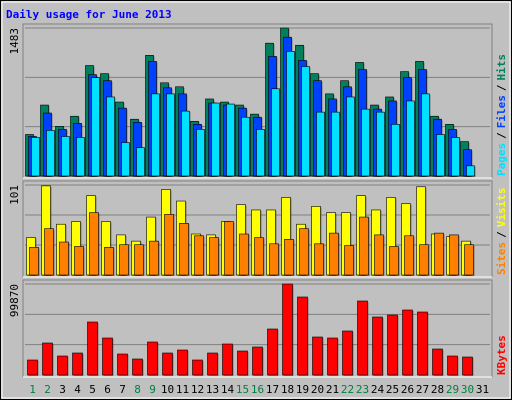 Image resolution: width=512 pixels, height=400 pixels. I want to click on x-tick-label: 15, so click(242, 389).